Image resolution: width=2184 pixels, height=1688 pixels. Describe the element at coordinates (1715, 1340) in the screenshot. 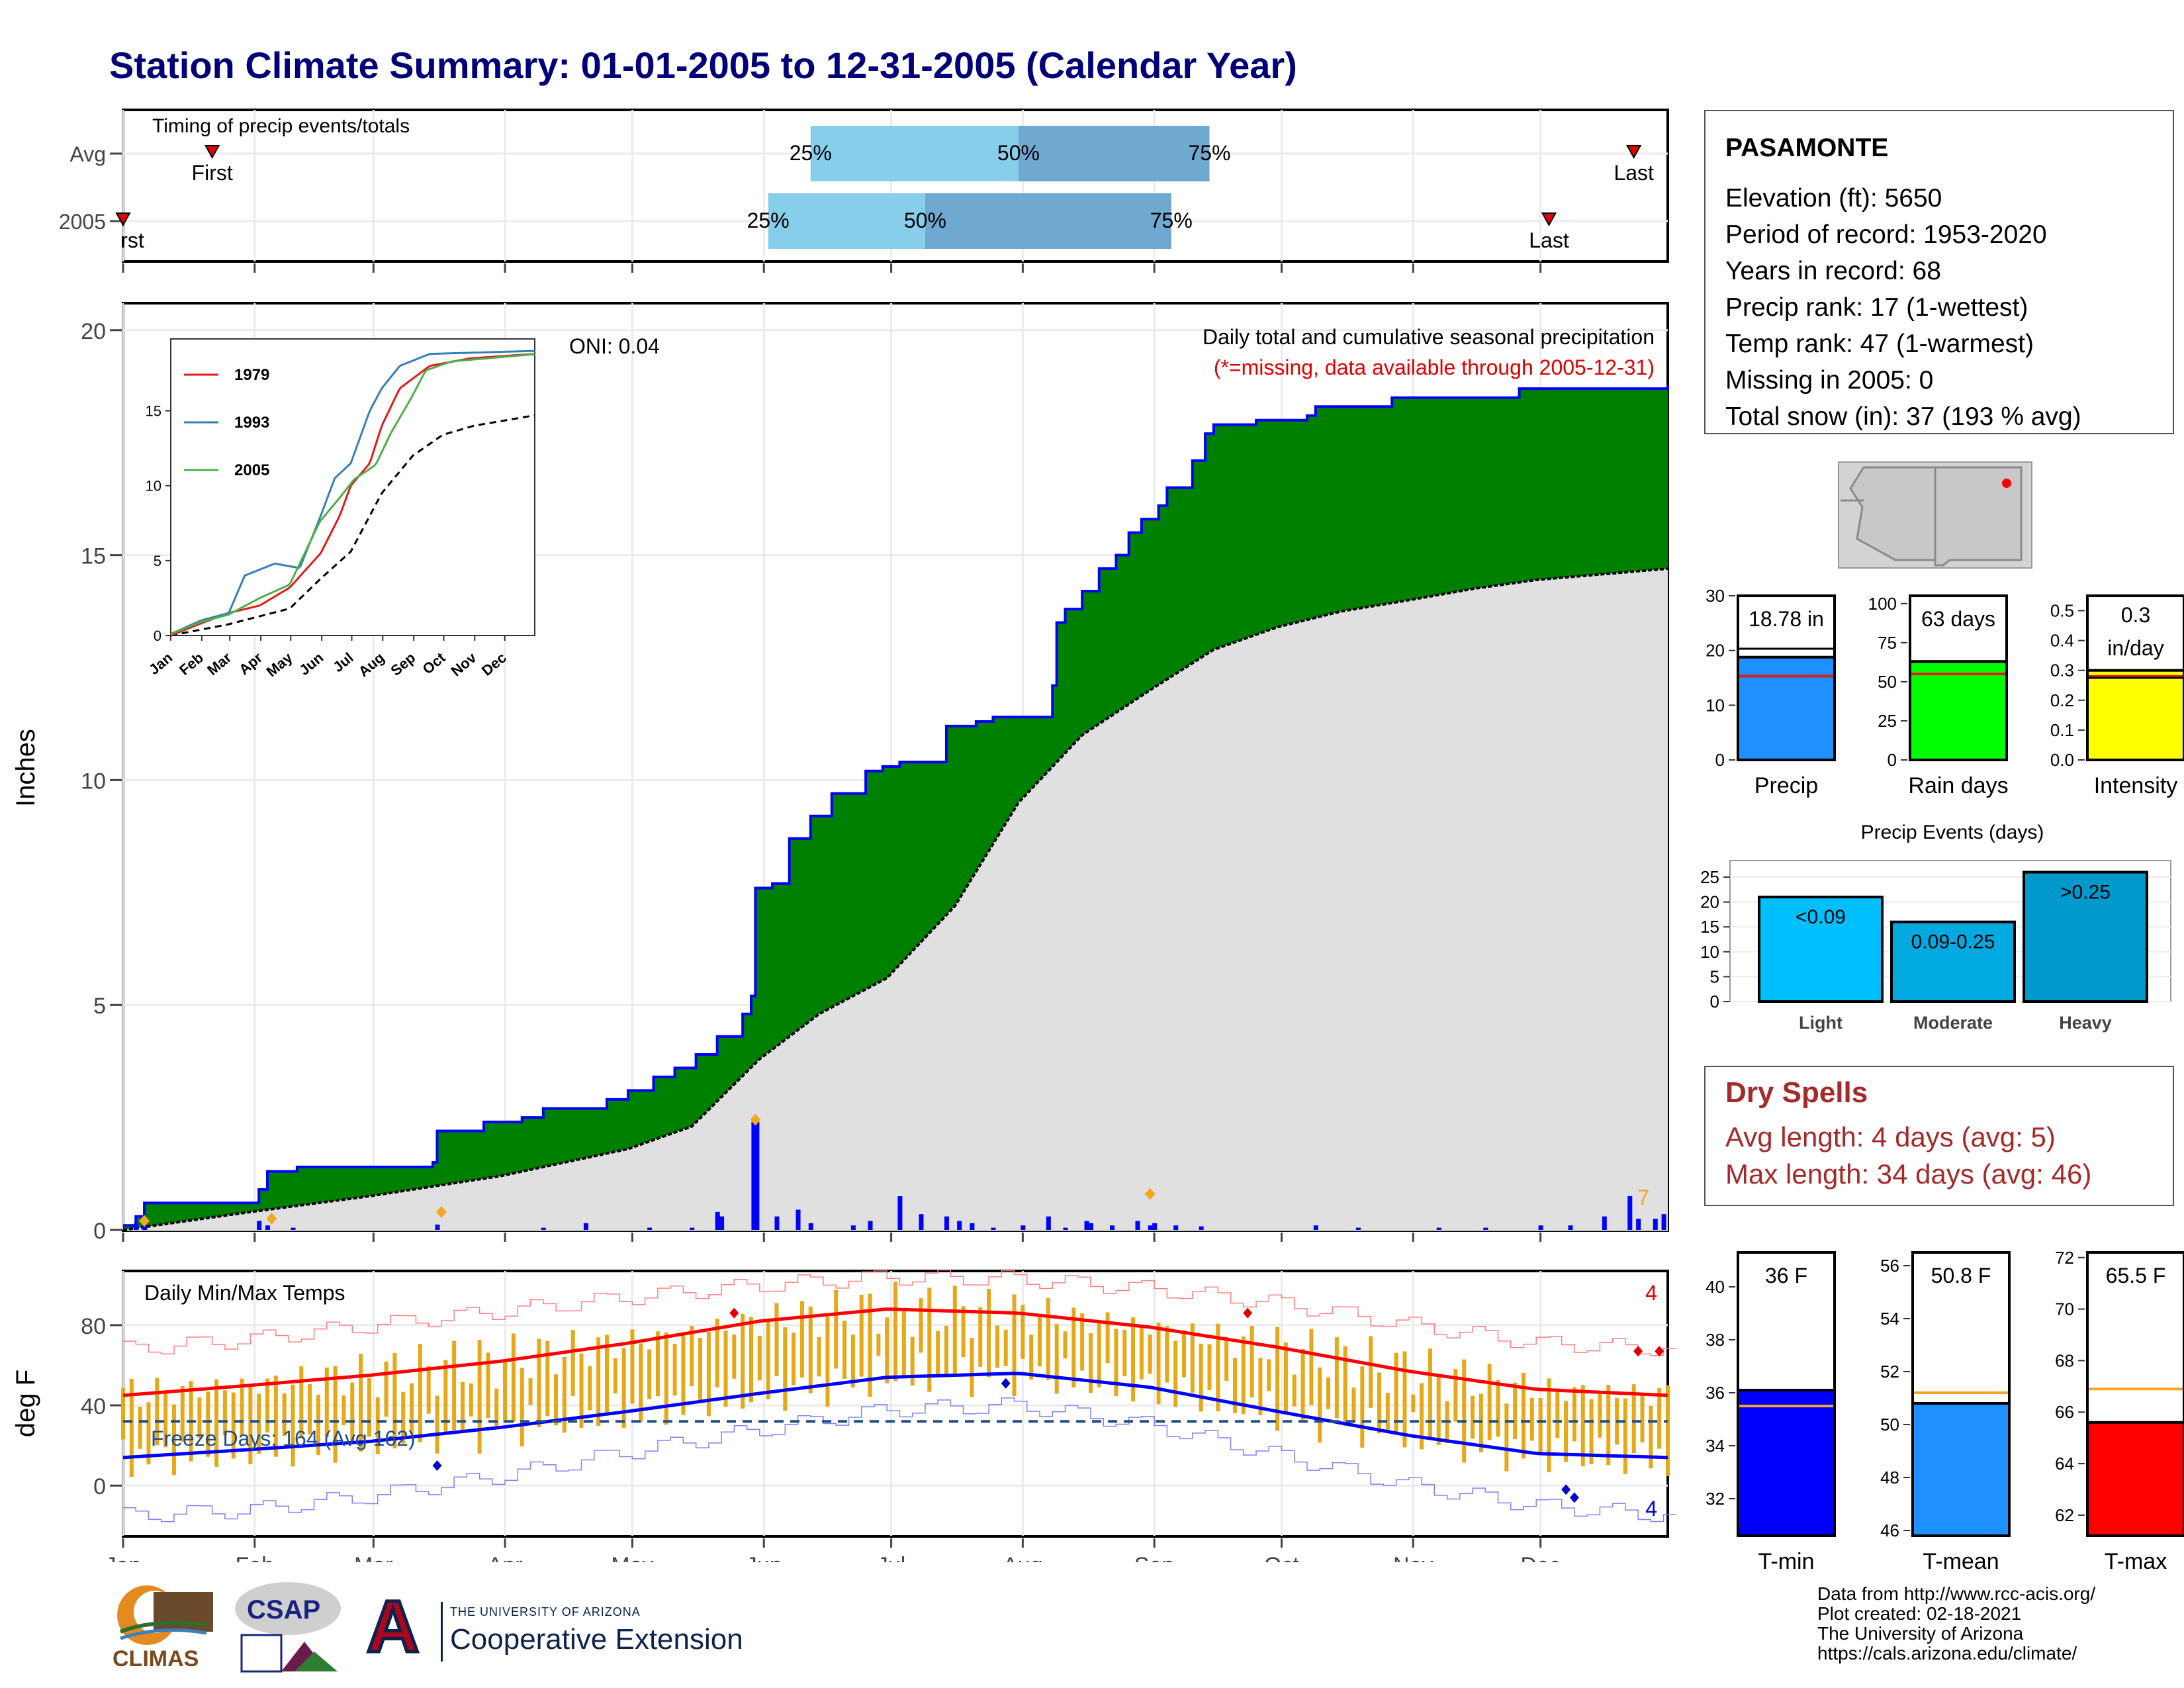

I see `summary-ytick-label: 38` at that location.